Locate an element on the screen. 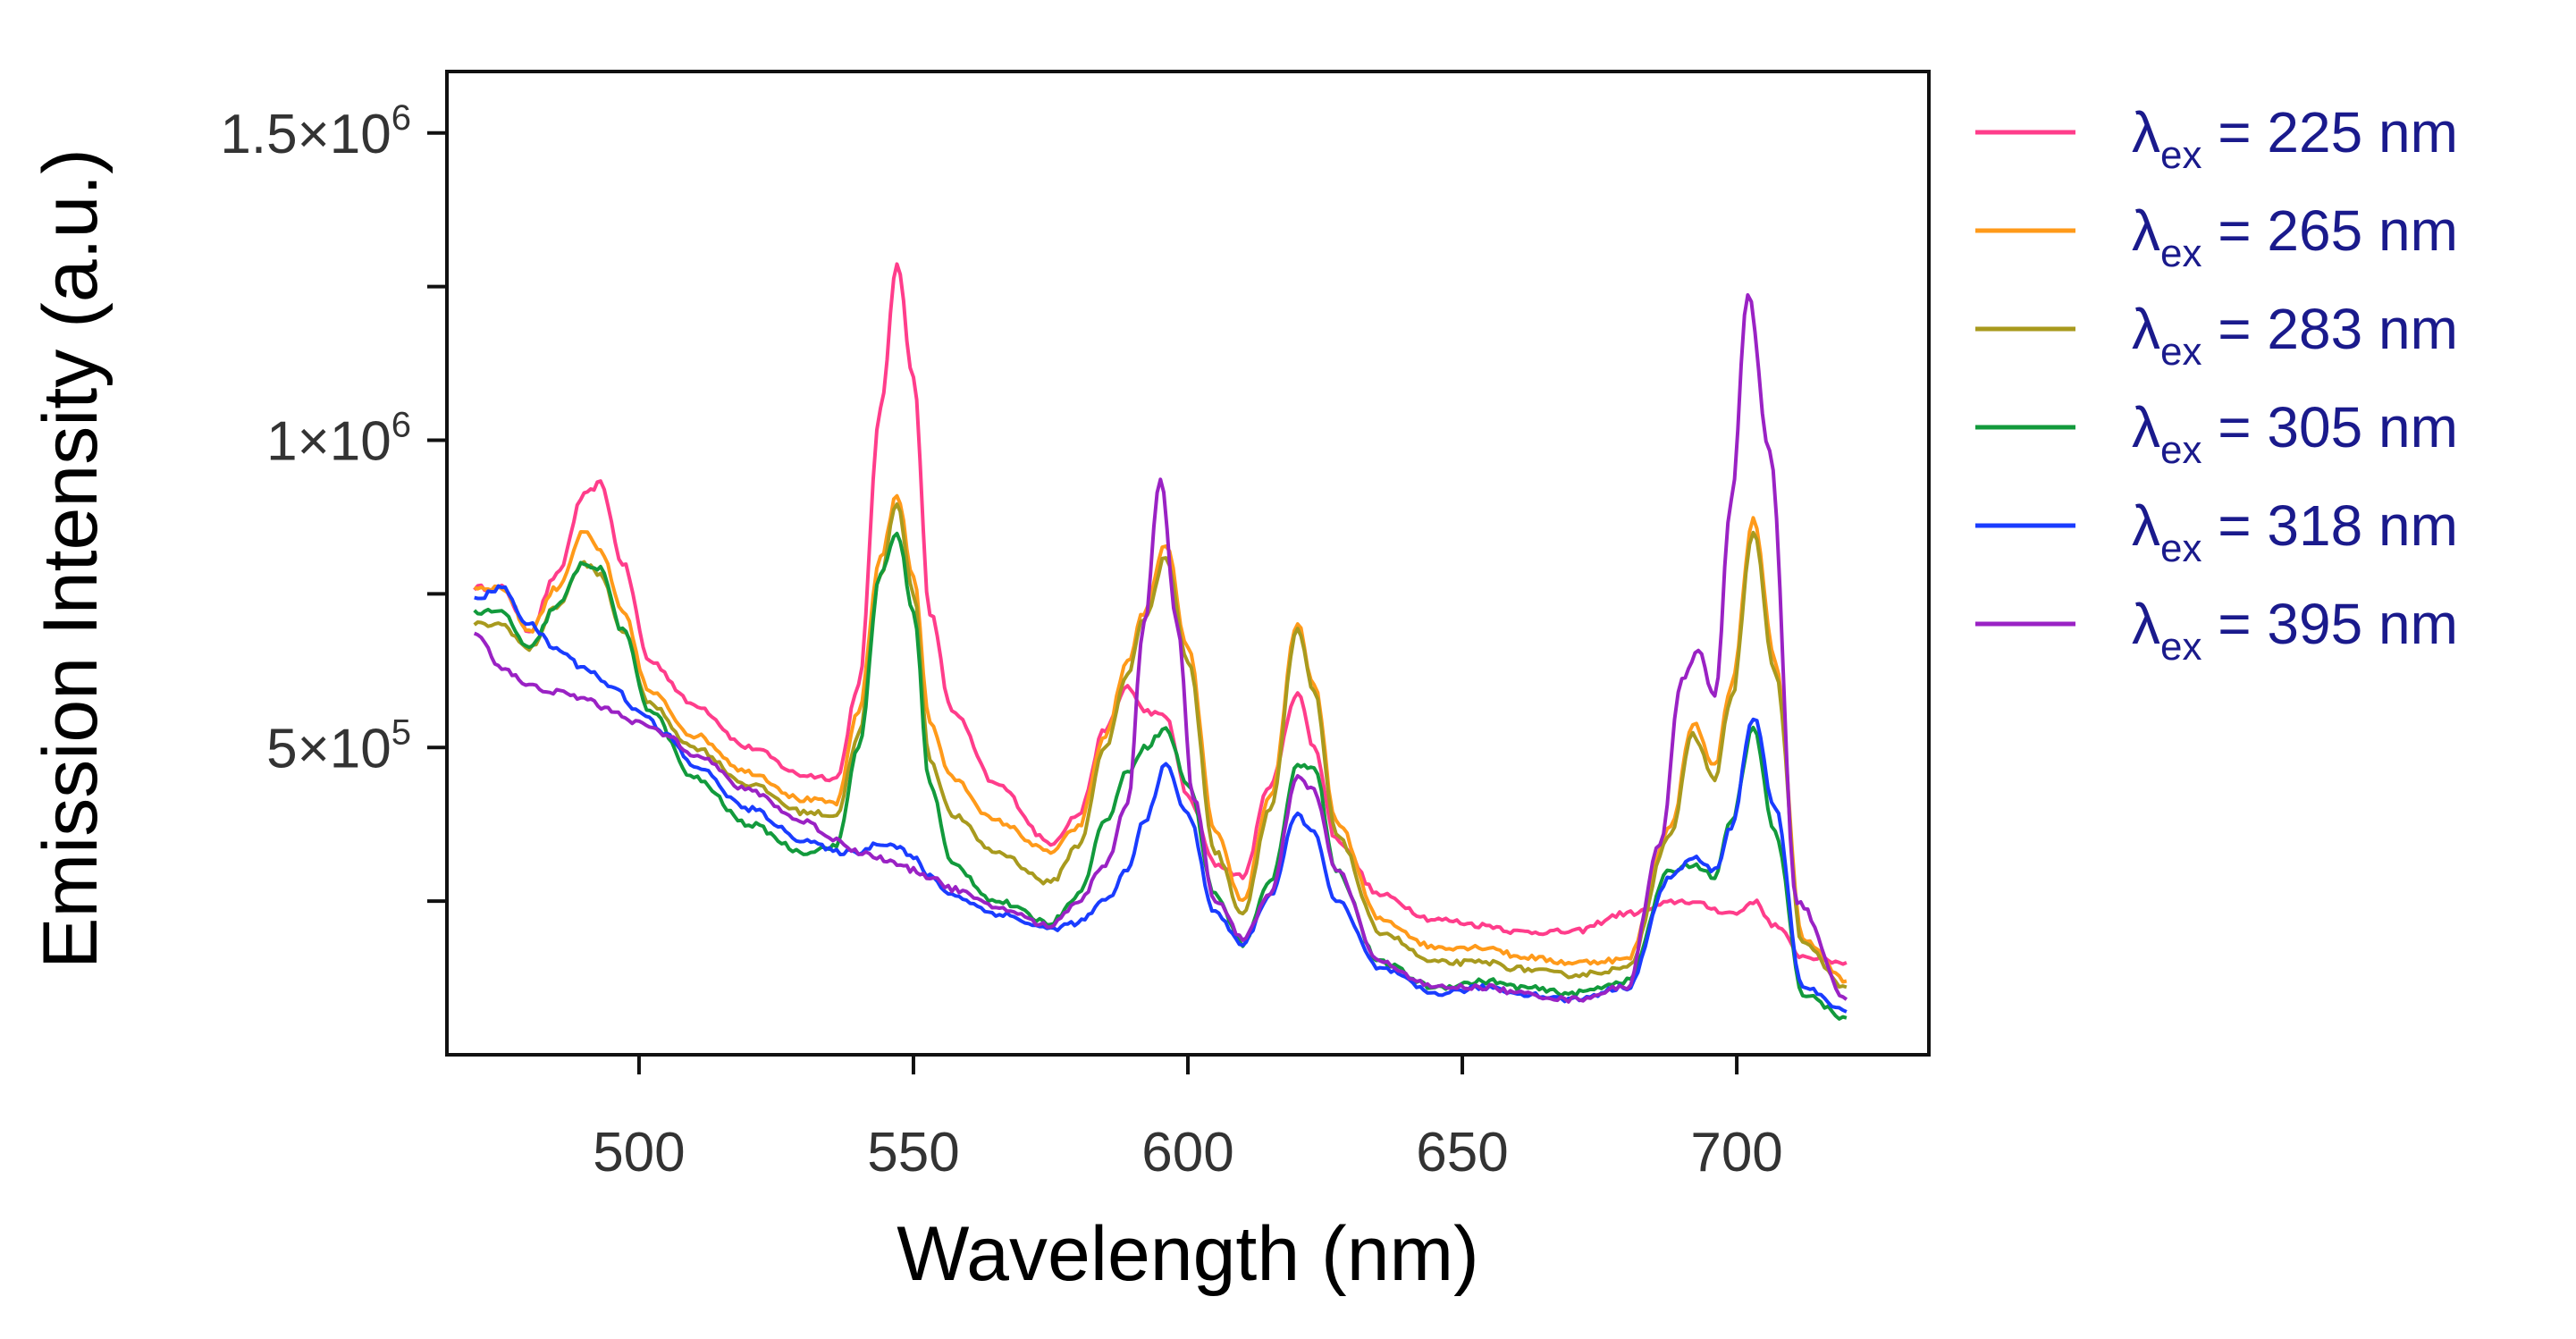 This screenshot has height=1339, width=2576. legend-label-3: λex = 305 nm is located at coordinates (2295, 433).